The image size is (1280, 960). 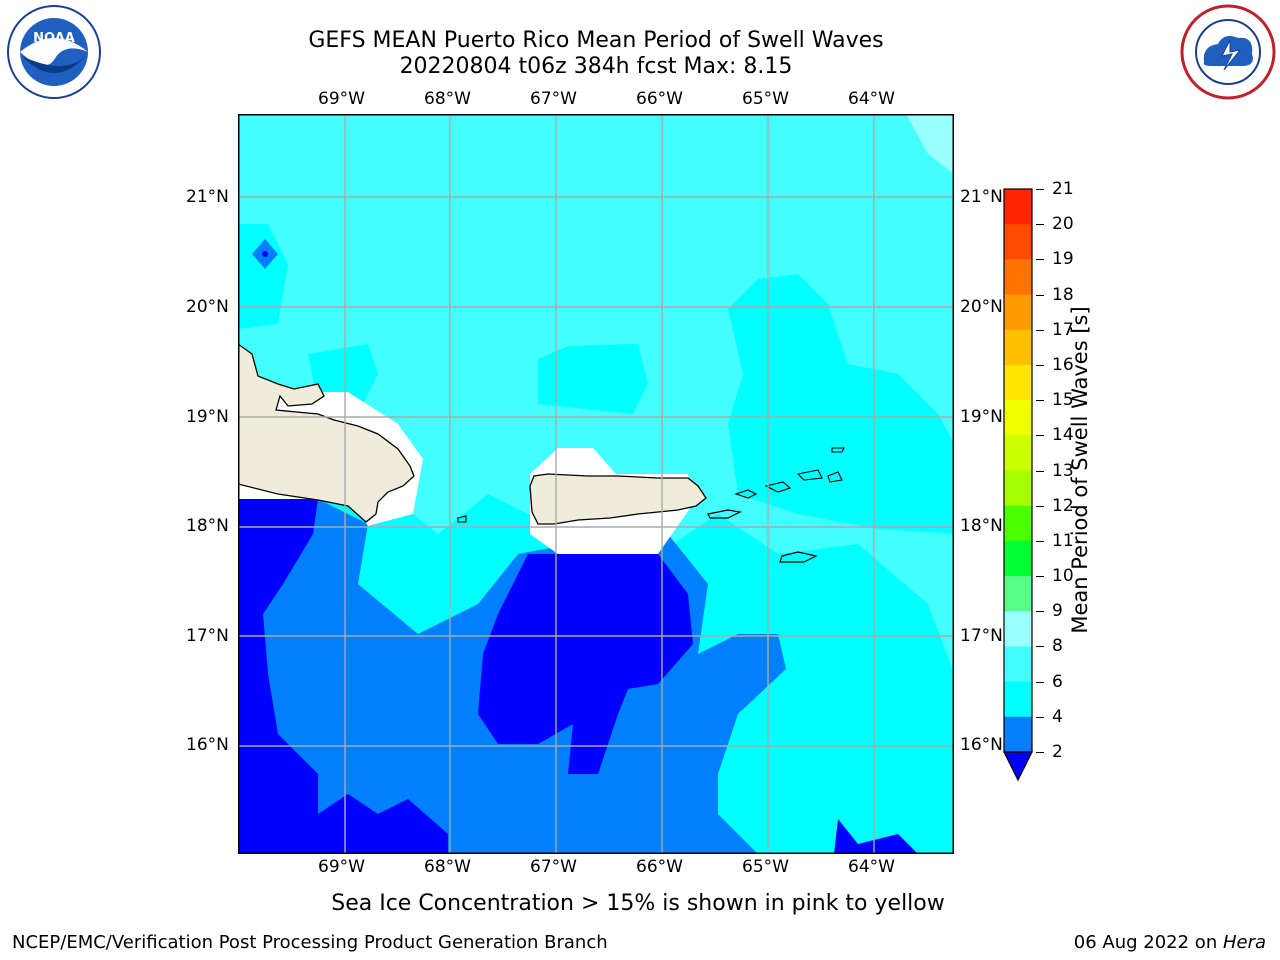 I want to click on lon-label-top-64w: 64°W, so click(x=871, y=99).